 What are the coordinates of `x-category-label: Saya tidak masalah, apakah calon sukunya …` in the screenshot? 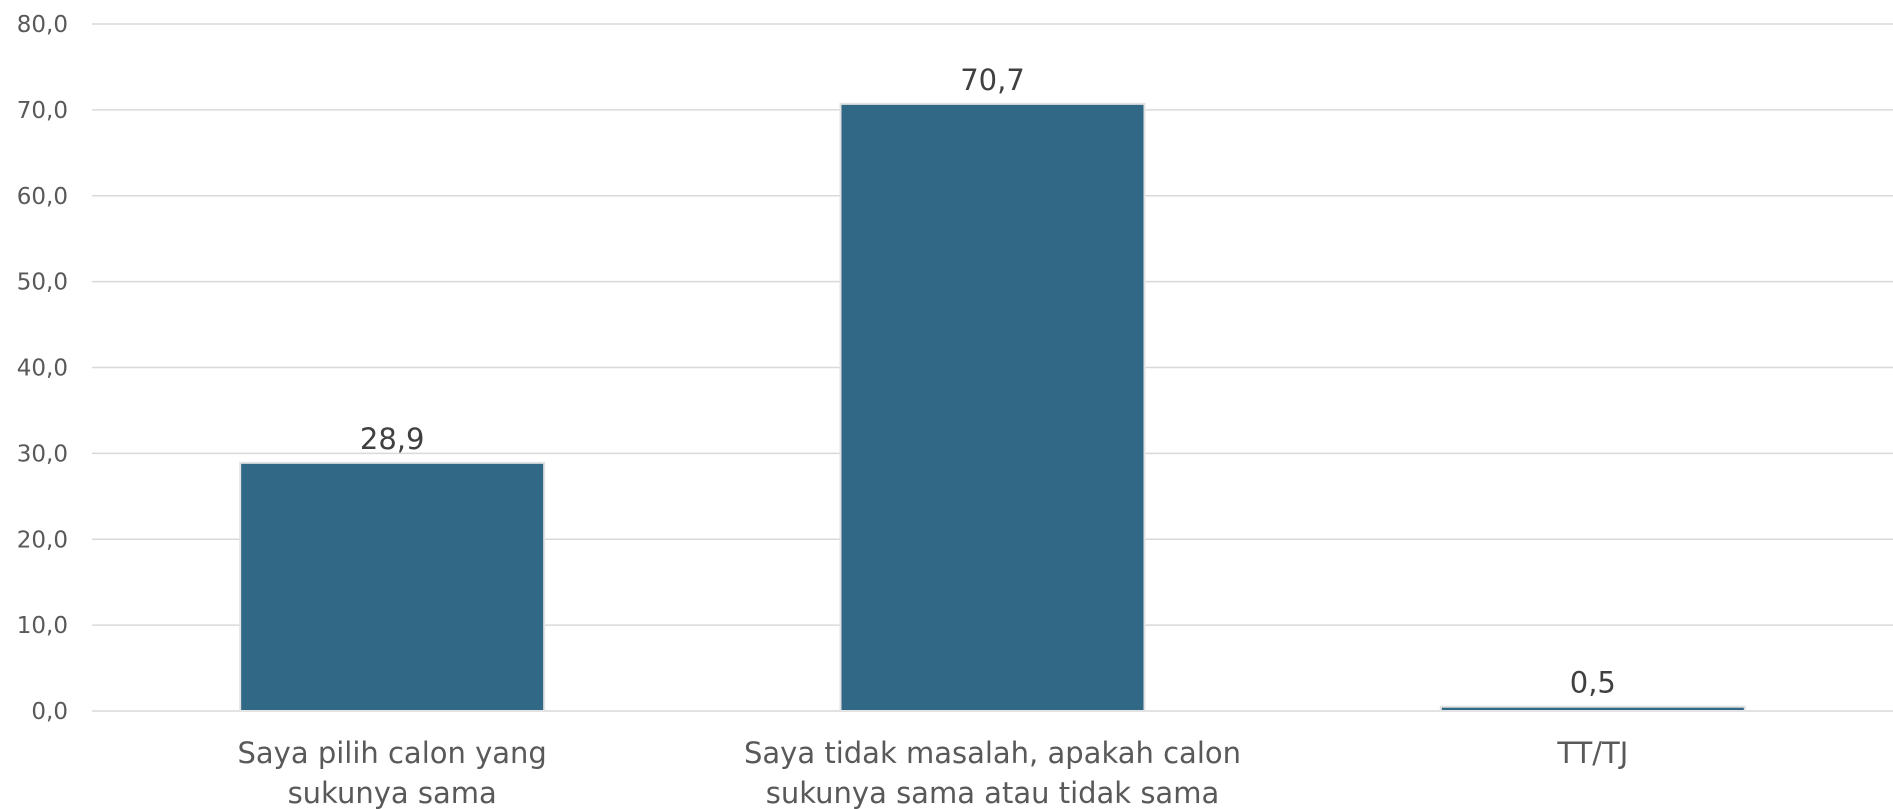 It's located at (992, 772).